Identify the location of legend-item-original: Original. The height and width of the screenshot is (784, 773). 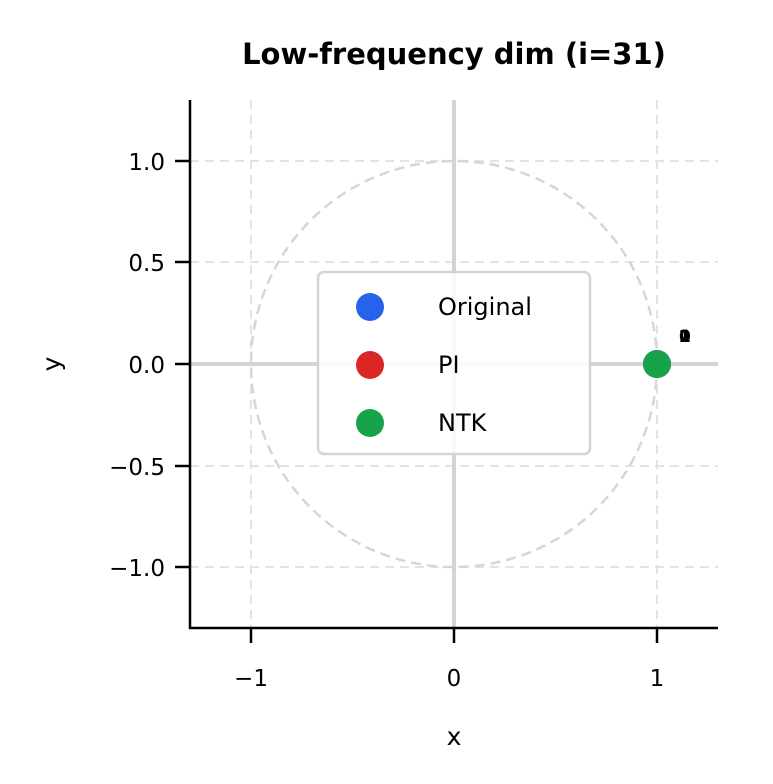
(444, 307).